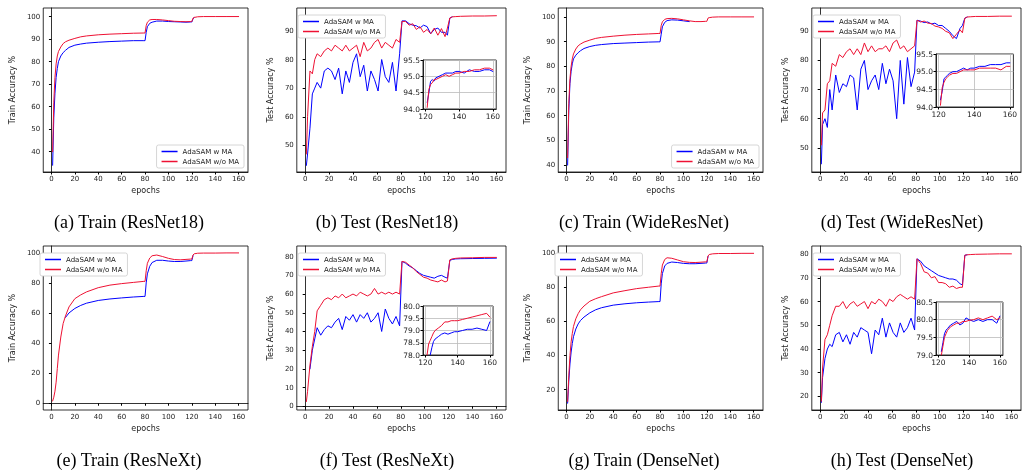 The width and height of the screenshot is (1030, 476). Describe the element at coordinates (644, 460) in the screenshot. I see `text: (g) Train (DenseNet)` at that location.